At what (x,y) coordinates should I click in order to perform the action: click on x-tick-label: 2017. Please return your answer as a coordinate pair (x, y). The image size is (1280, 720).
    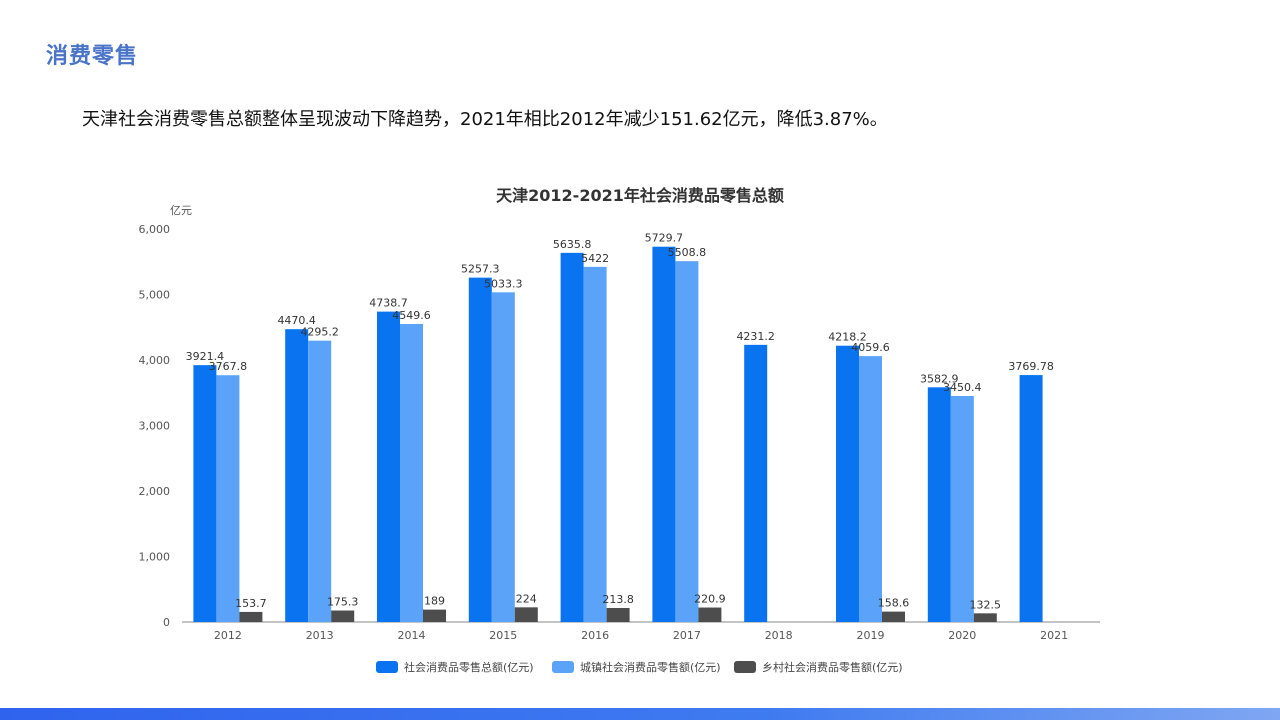
    Looking at the image, I should click on (687, 635).